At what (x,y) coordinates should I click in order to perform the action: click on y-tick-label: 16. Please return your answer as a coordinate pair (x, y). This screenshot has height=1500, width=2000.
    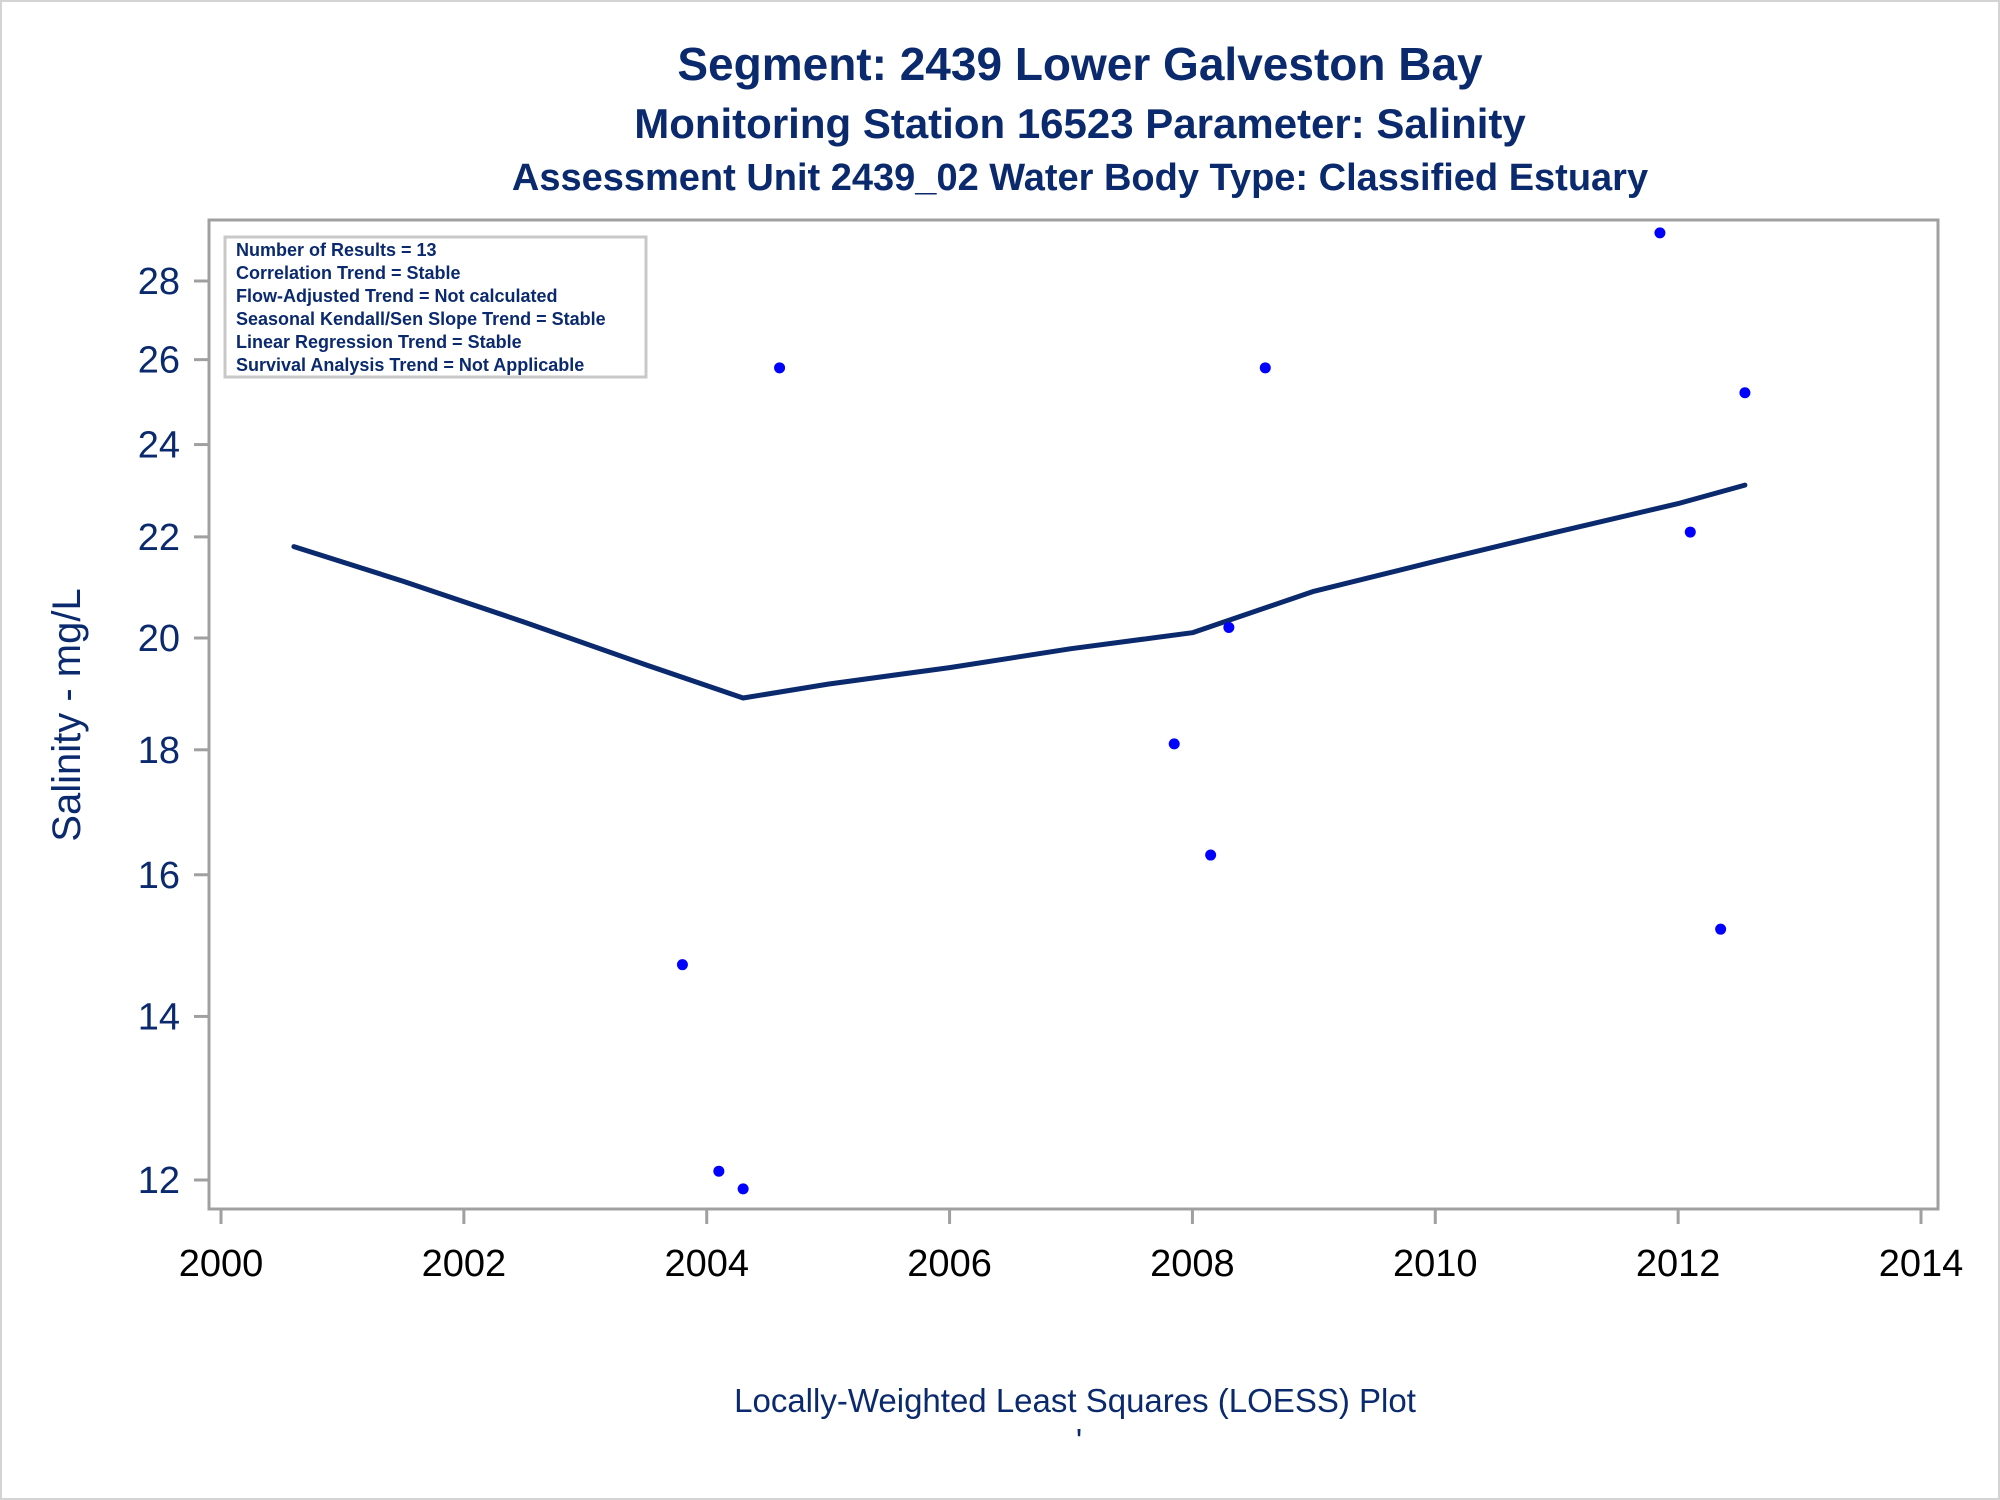
    Looking at the image, I should click on (159, 876).